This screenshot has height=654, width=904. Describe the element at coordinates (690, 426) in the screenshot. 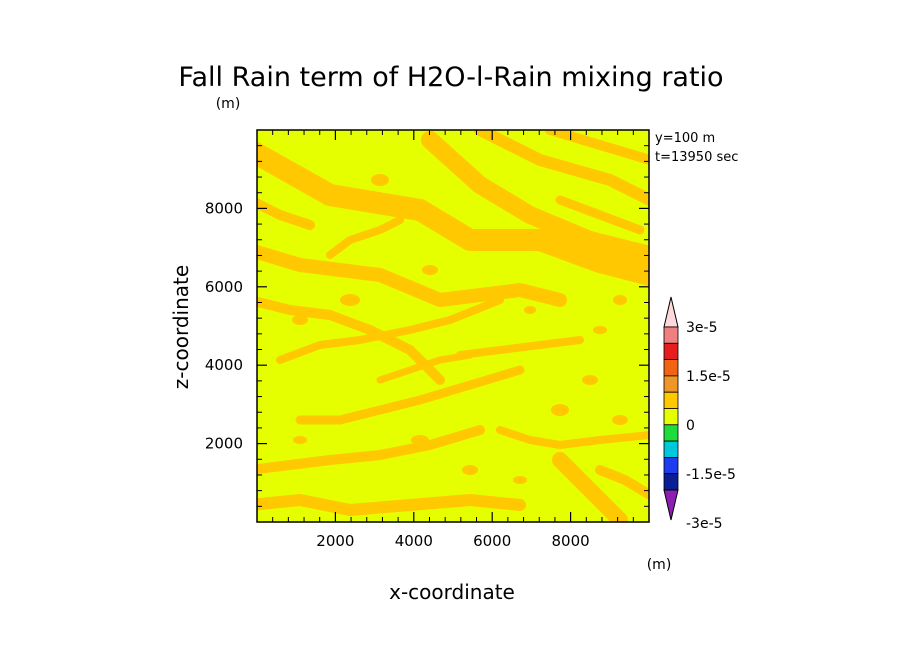

I see `colorbar-label-2: 0` at that location.